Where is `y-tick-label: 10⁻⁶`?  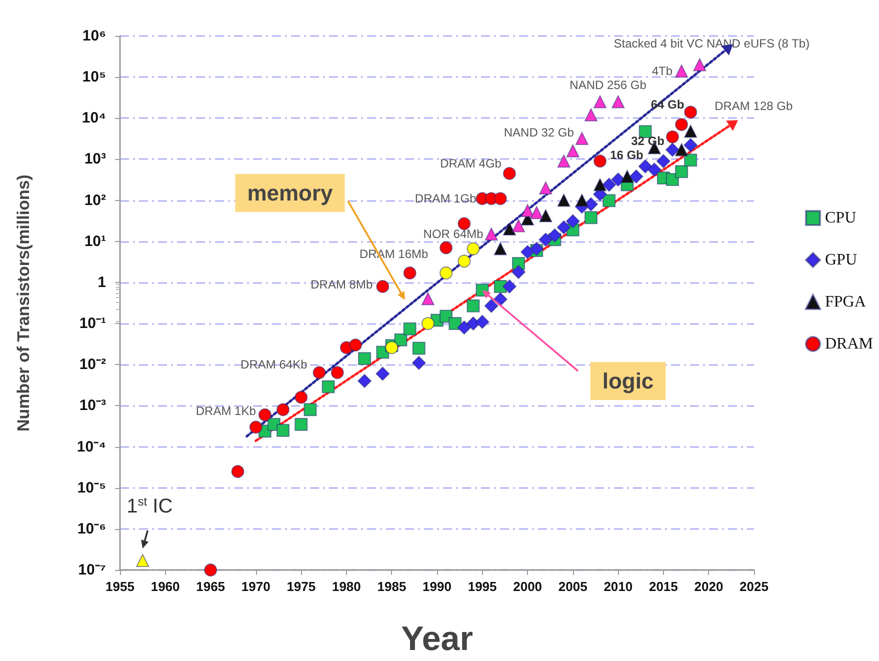
y-tick-label: 10⁻⁶ is located at coordinates (91, 529).